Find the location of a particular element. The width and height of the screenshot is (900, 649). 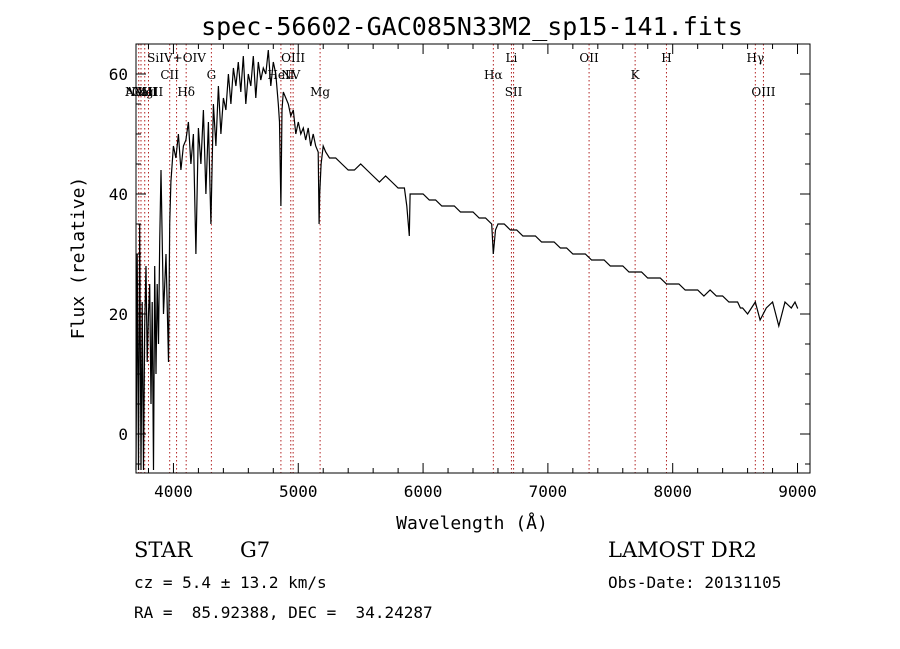

line-label: SiIV+OIV is located at coordinates (176, 58).